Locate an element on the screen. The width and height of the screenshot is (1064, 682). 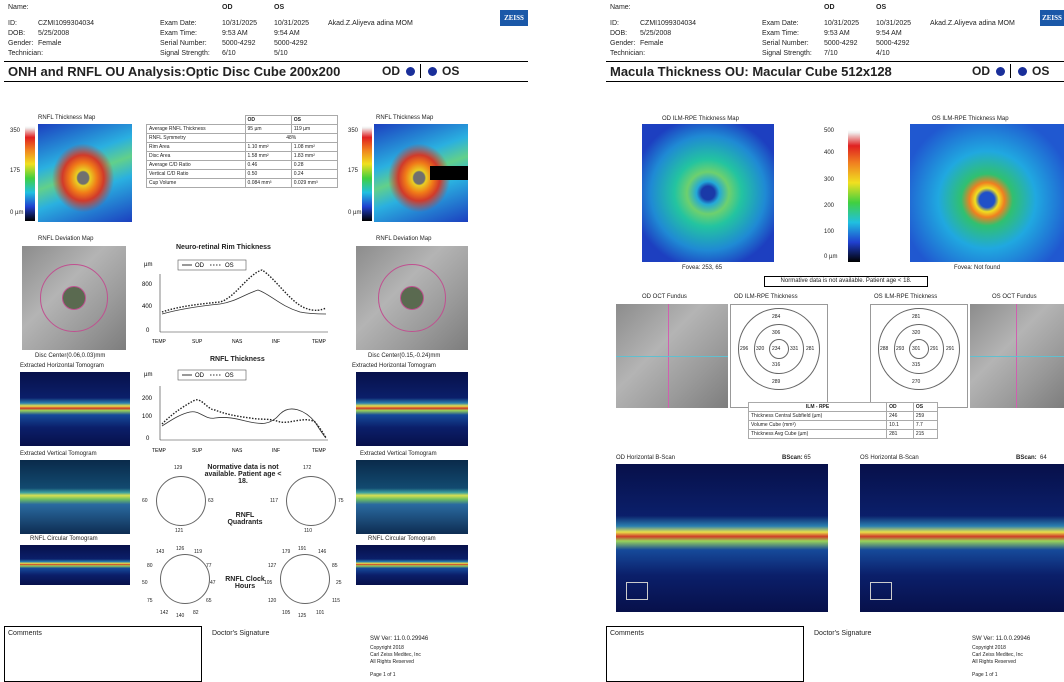
os-eye-icon is located at coordinates (1022, 71).